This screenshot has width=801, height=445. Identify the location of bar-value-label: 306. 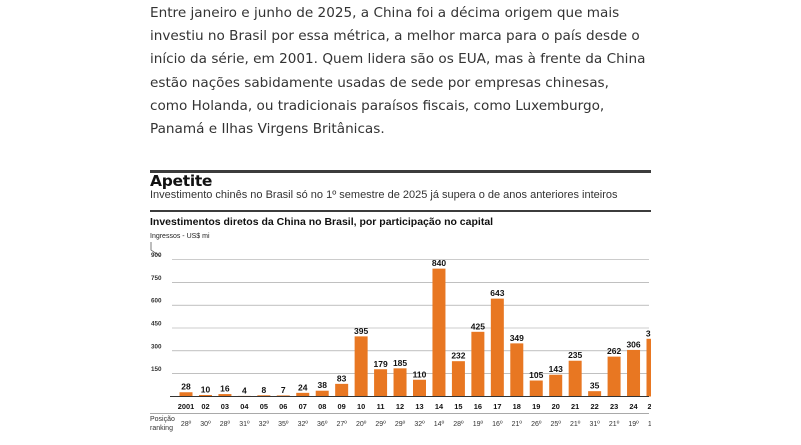
(633, 344).